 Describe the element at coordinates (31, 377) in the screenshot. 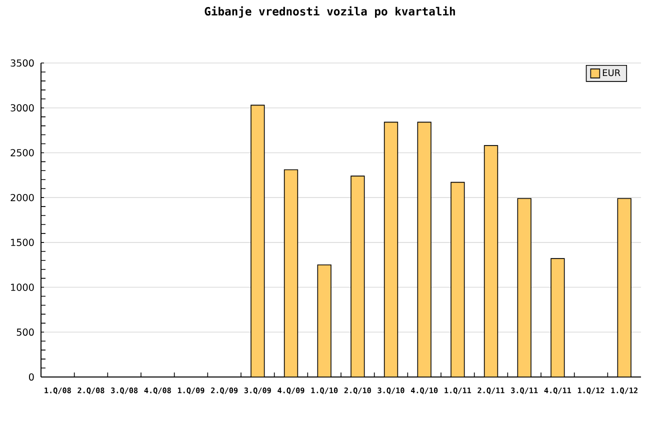

I see `y-tick-label: 0` at that location.